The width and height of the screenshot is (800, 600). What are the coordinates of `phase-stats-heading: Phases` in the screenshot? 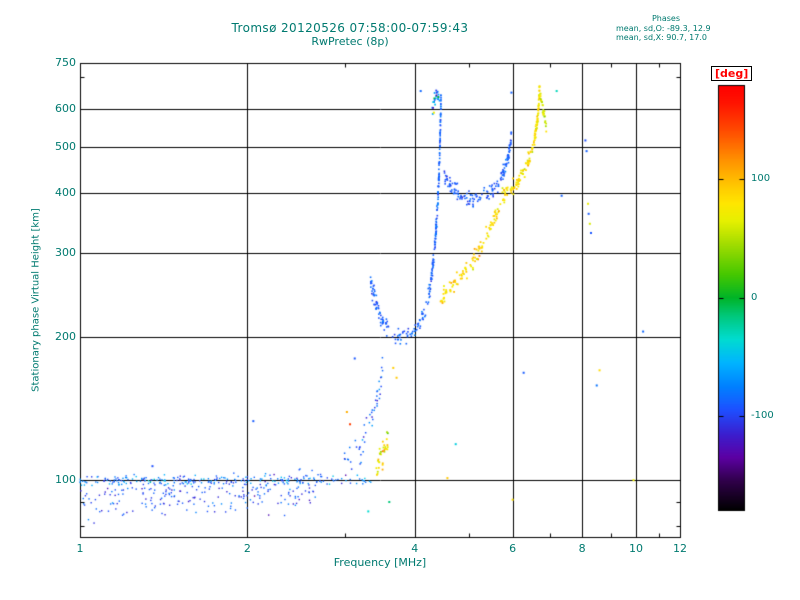 It's located at (666, 18).